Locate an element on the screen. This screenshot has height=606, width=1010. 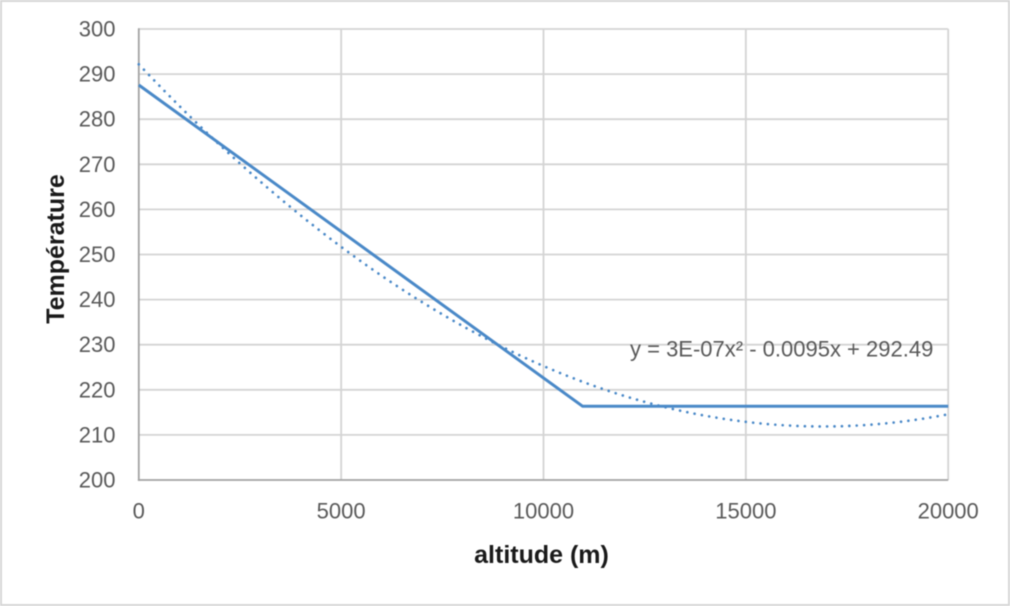
svg-text: 20000 is located at coordinates (948, 511).